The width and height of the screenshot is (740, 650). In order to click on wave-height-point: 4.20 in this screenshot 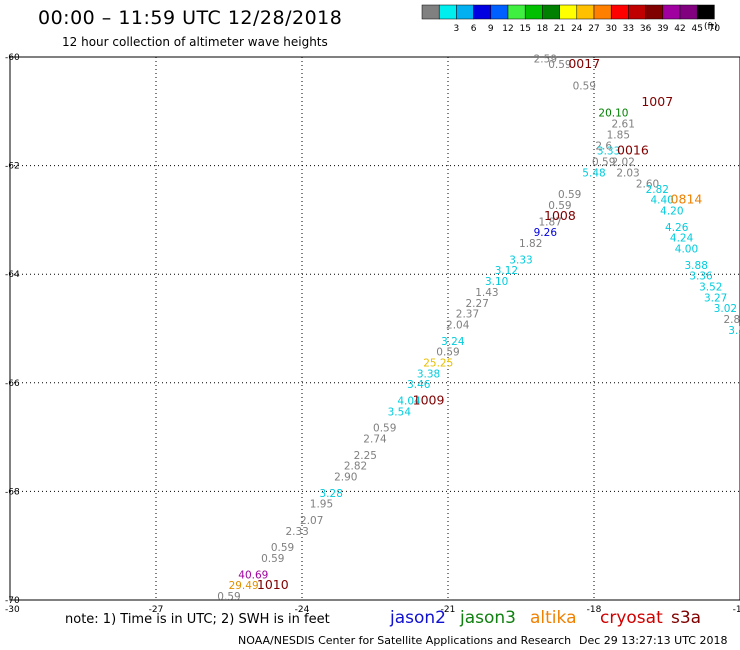, I will do `click(671, 211)`.